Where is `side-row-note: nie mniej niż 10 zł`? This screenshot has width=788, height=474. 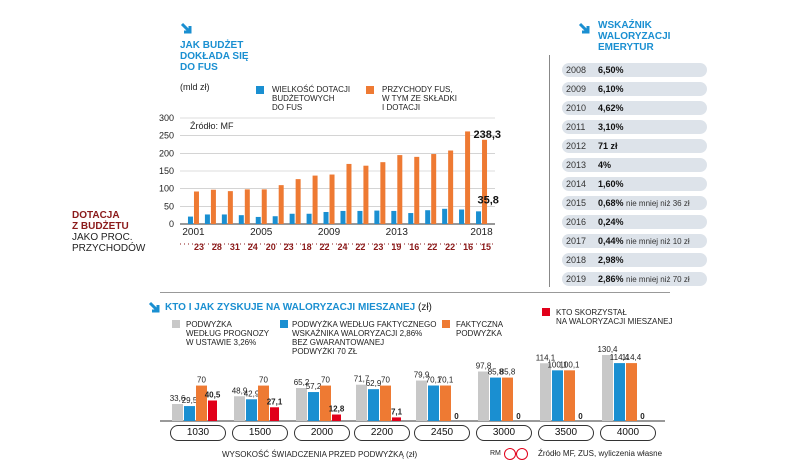 side-row-note: nie mniej niż 10 zł is located at coordinates (658, 241).